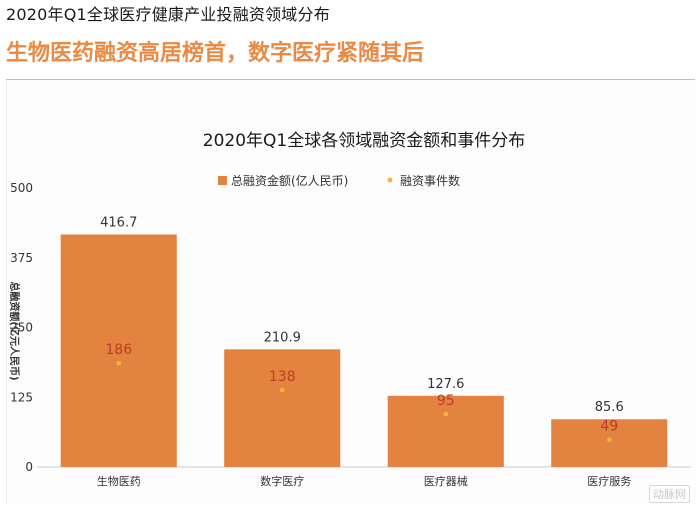 The height and width of the screenshot is (509, 700). I want to click on x-axis-labels: 生物医药 数字医疗 医疗器械 医疗服务, so click(364, 481).